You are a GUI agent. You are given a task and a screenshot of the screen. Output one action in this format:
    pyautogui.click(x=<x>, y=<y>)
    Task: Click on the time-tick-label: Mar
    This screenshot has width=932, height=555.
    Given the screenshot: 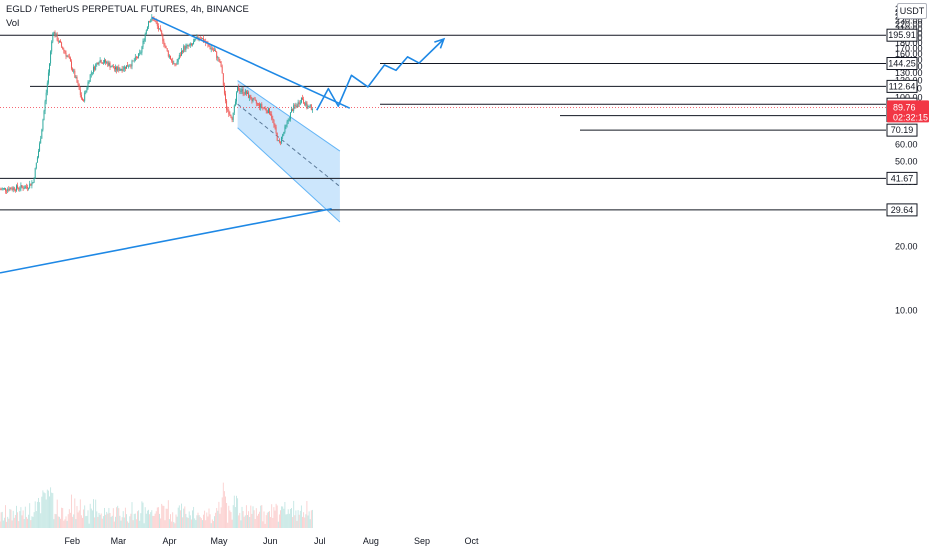 What is the action you would take?
    pyautogui.click(x=119, y=541)
    